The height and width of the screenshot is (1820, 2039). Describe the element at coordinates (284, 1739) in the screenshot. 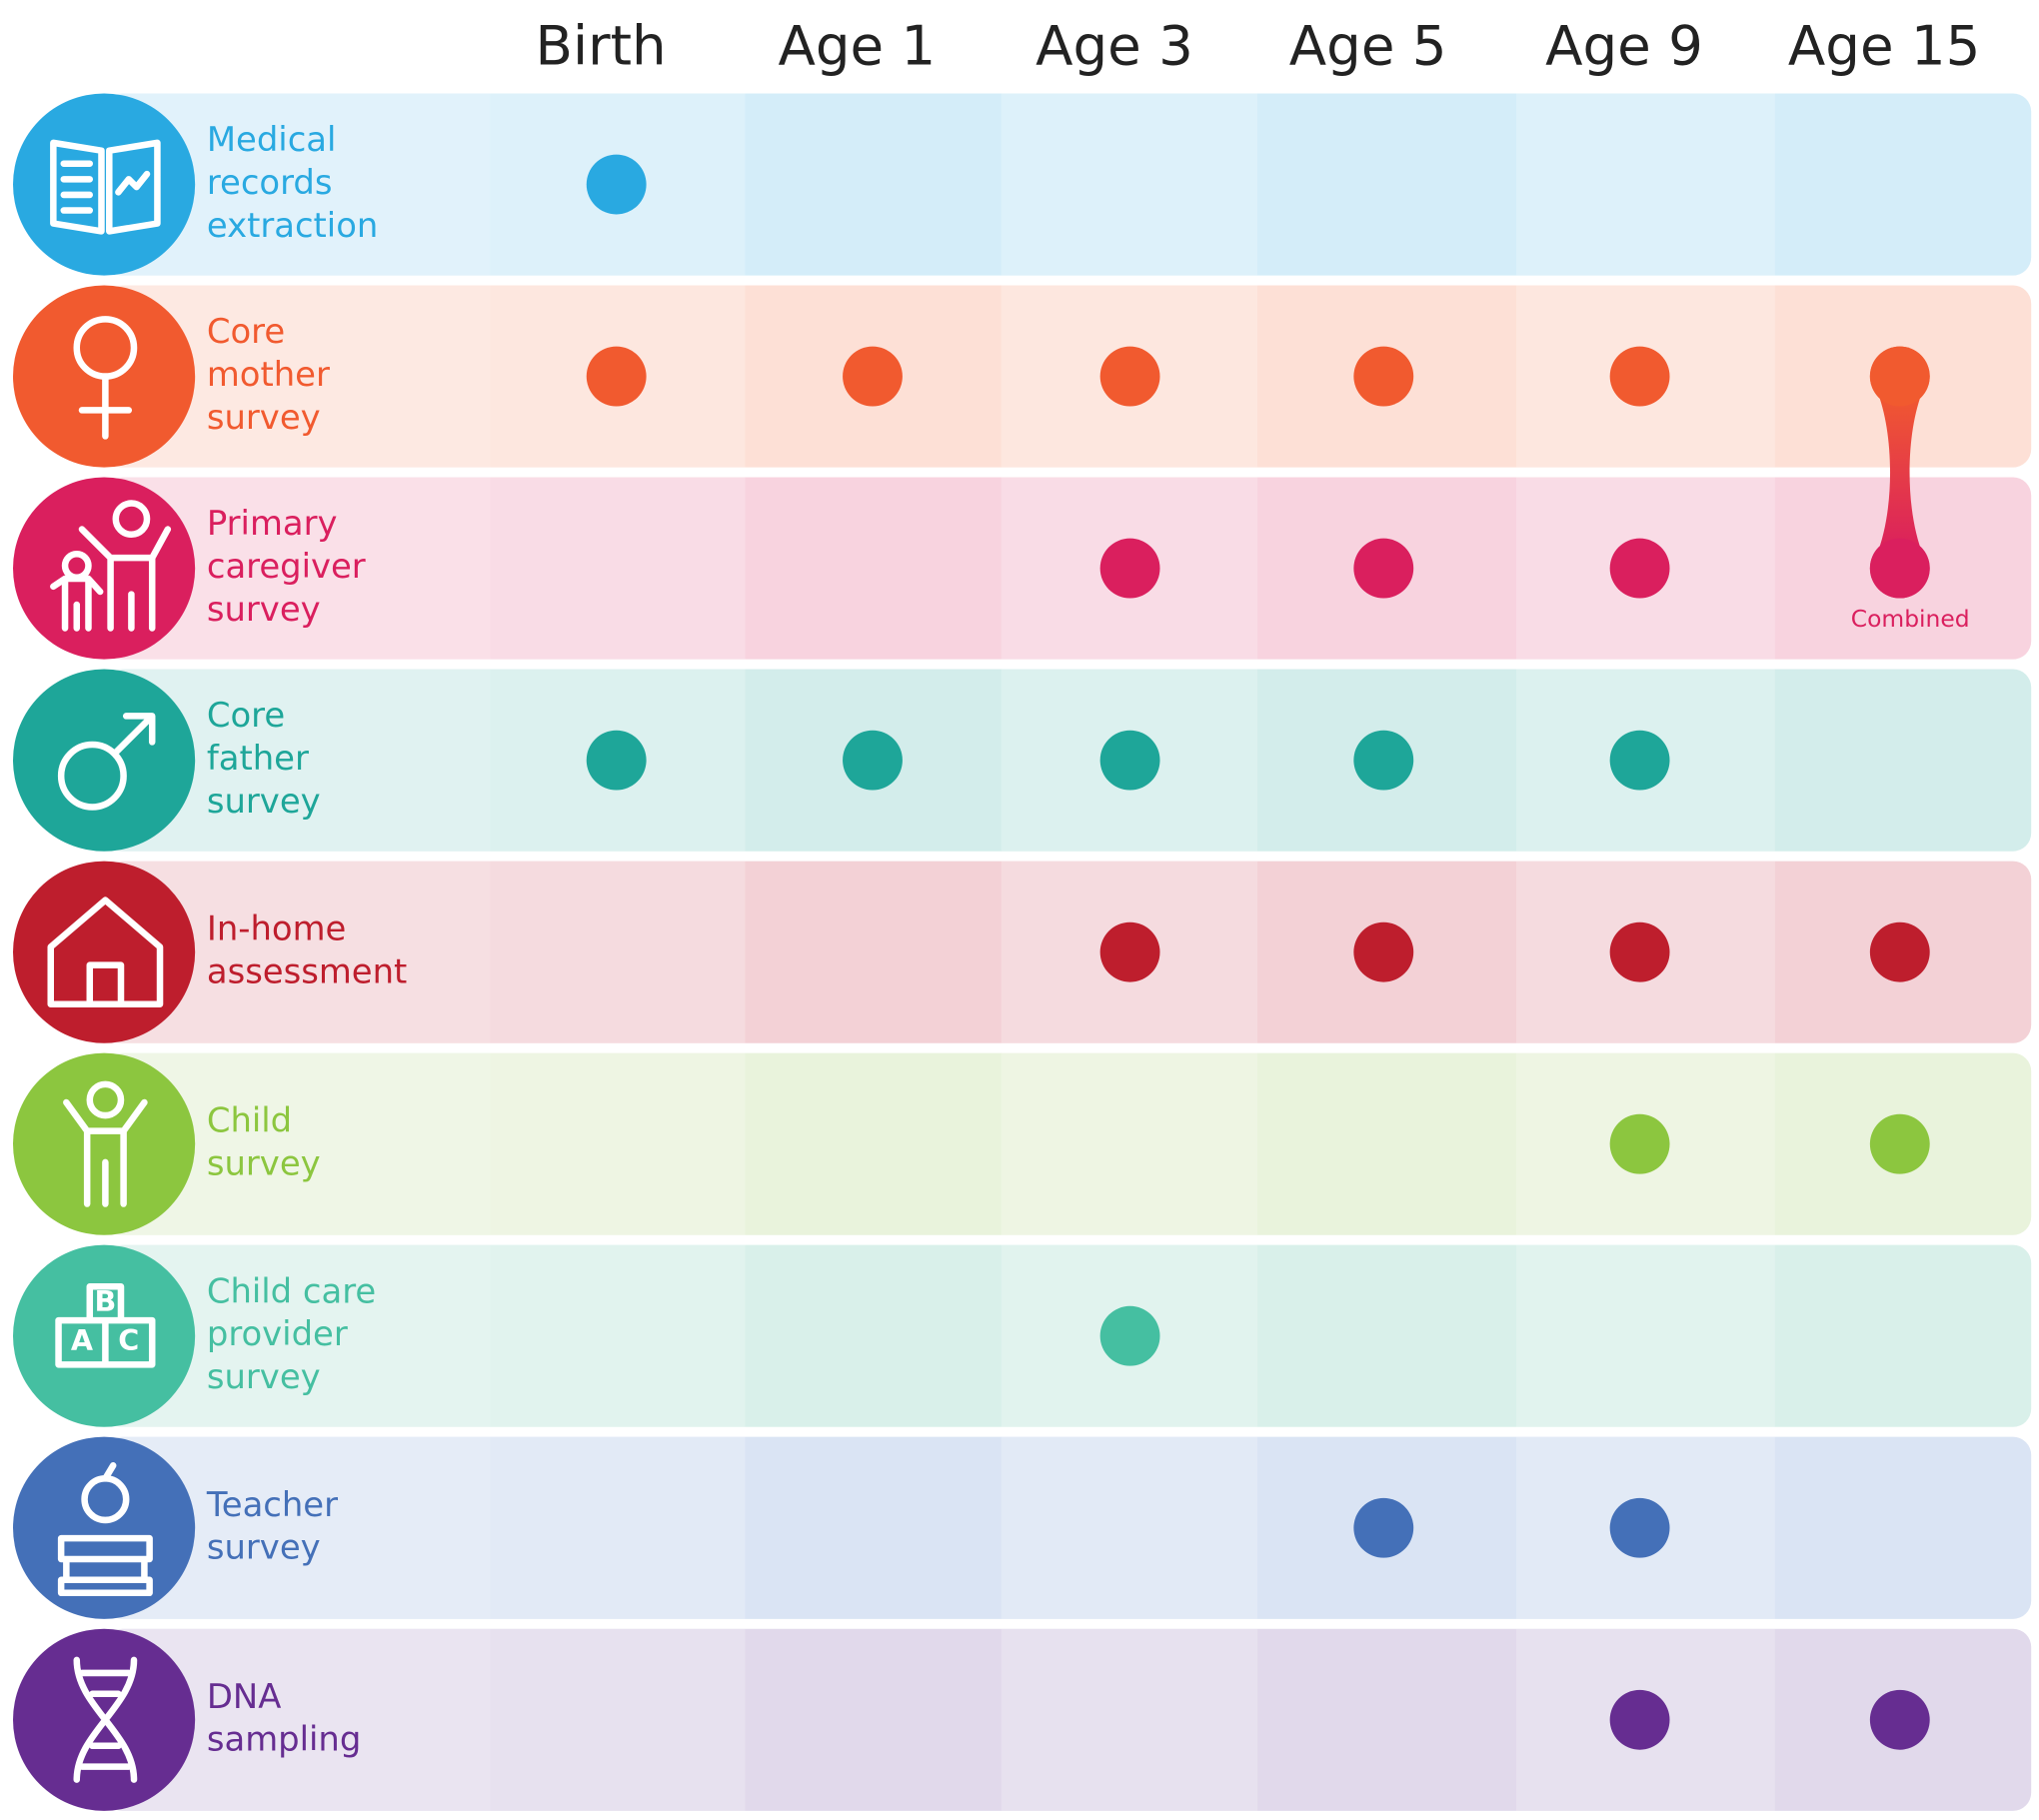

I see `row-label: sampling` at that location.